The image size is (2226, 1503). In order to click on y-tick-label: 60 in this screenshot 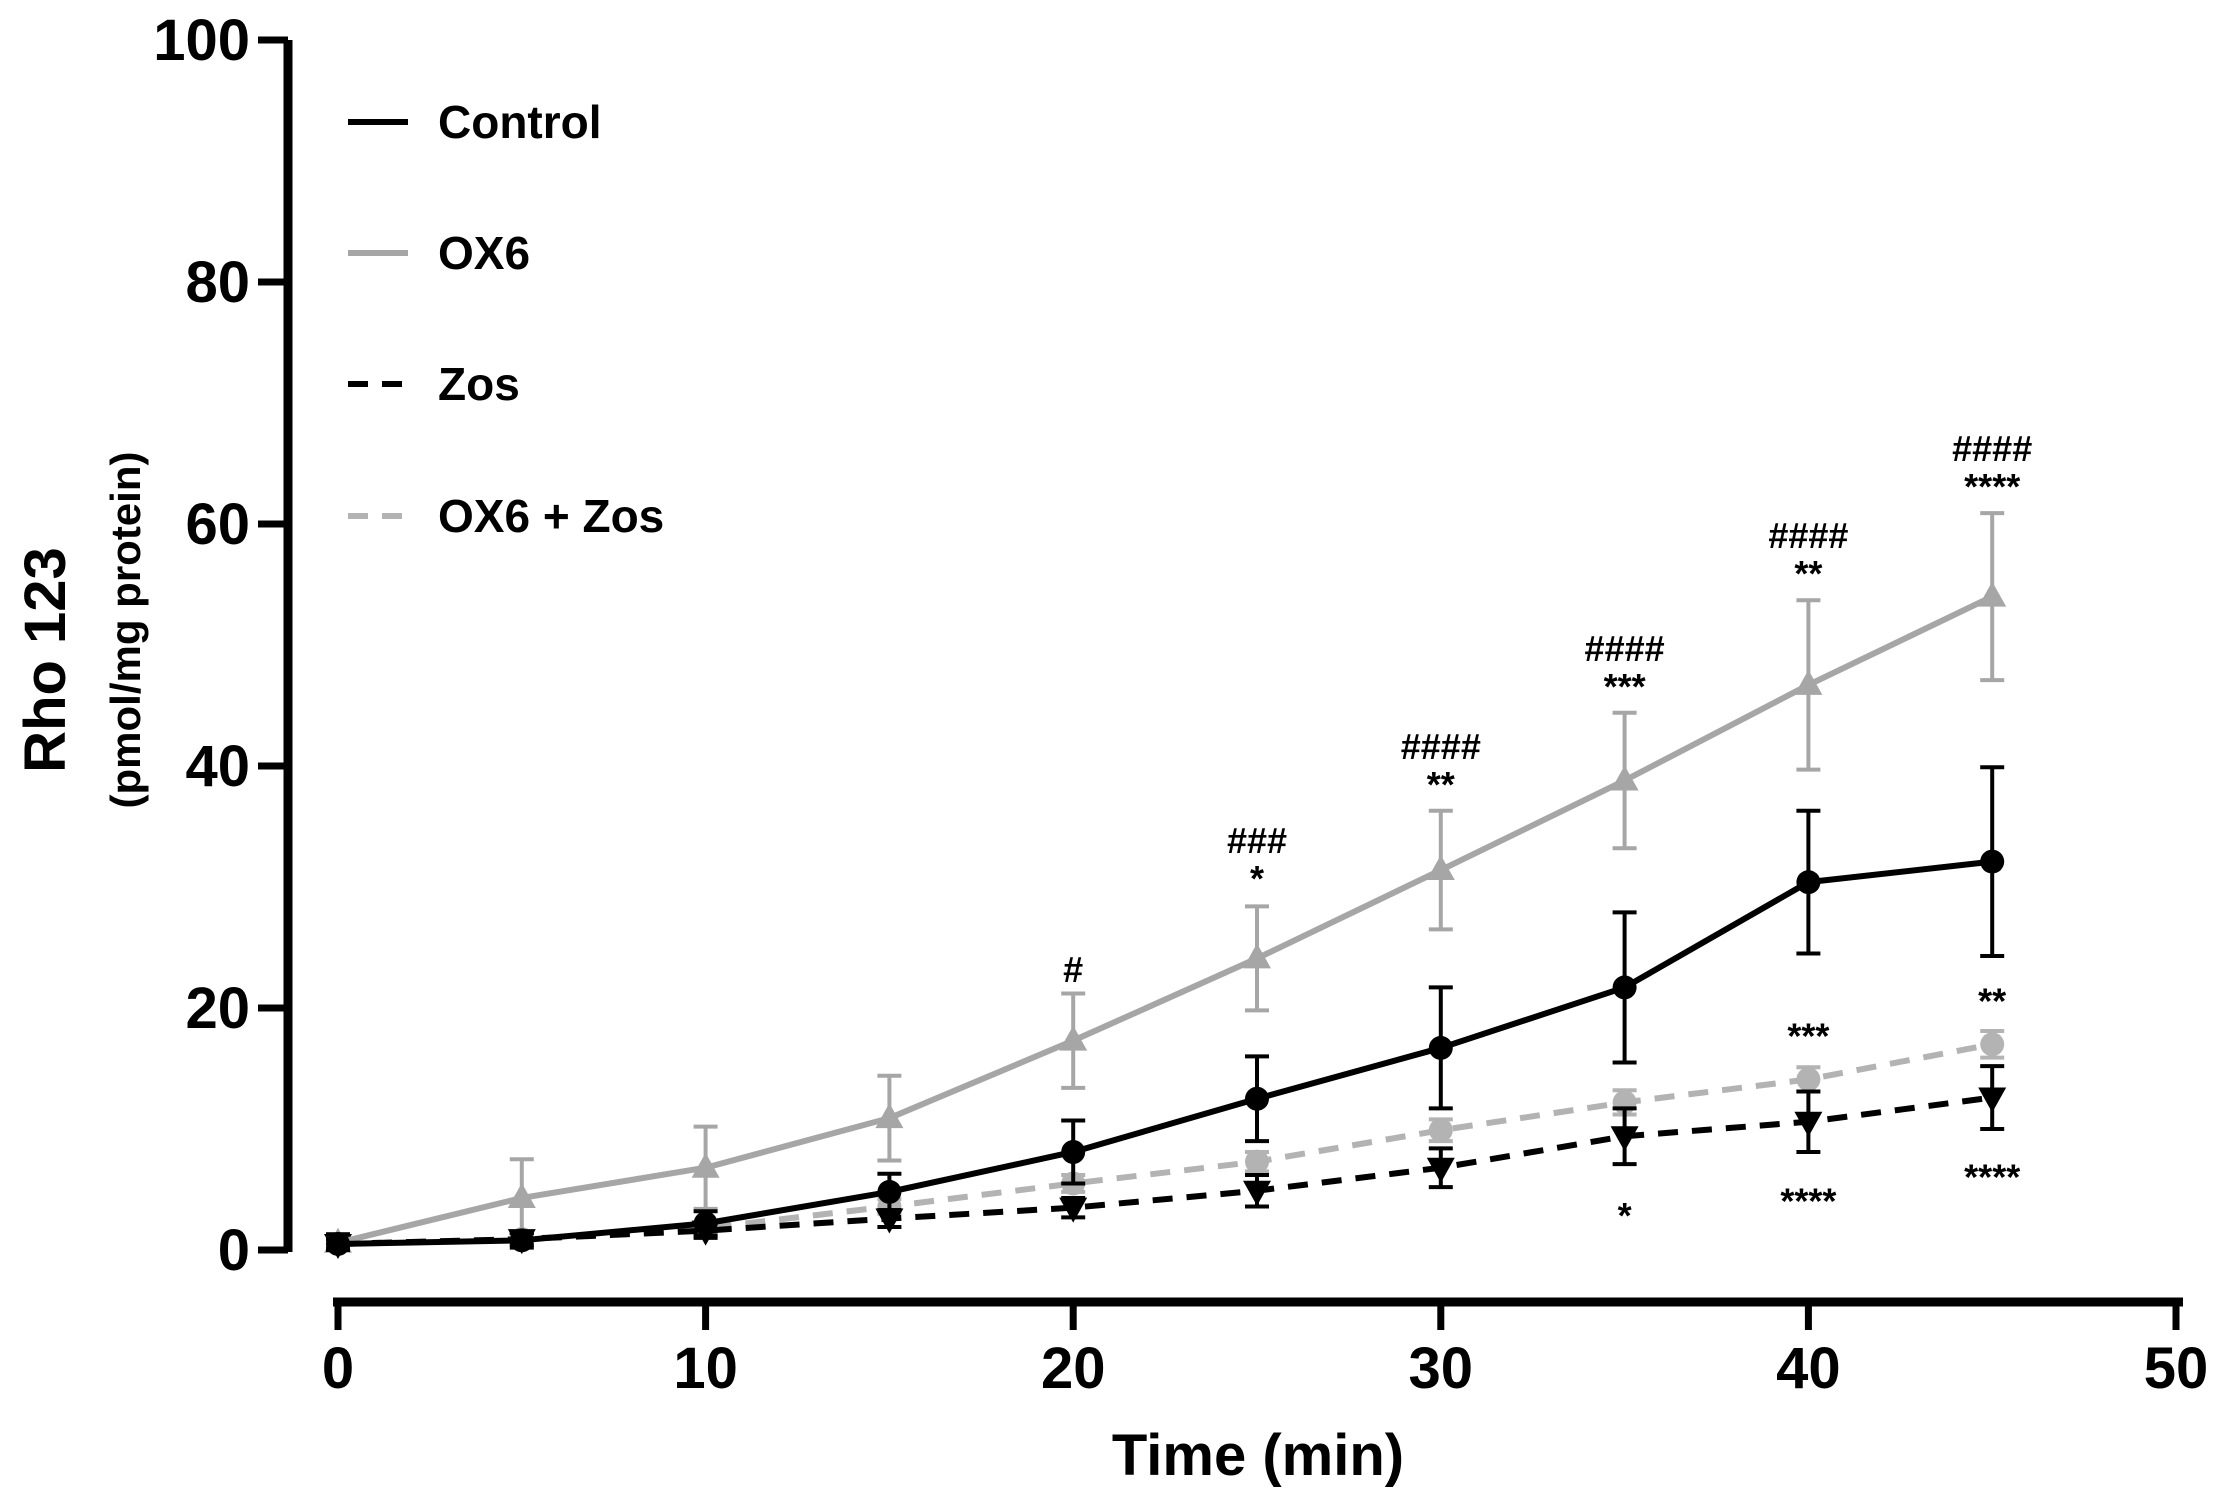, I will do `click(217, 524)`.